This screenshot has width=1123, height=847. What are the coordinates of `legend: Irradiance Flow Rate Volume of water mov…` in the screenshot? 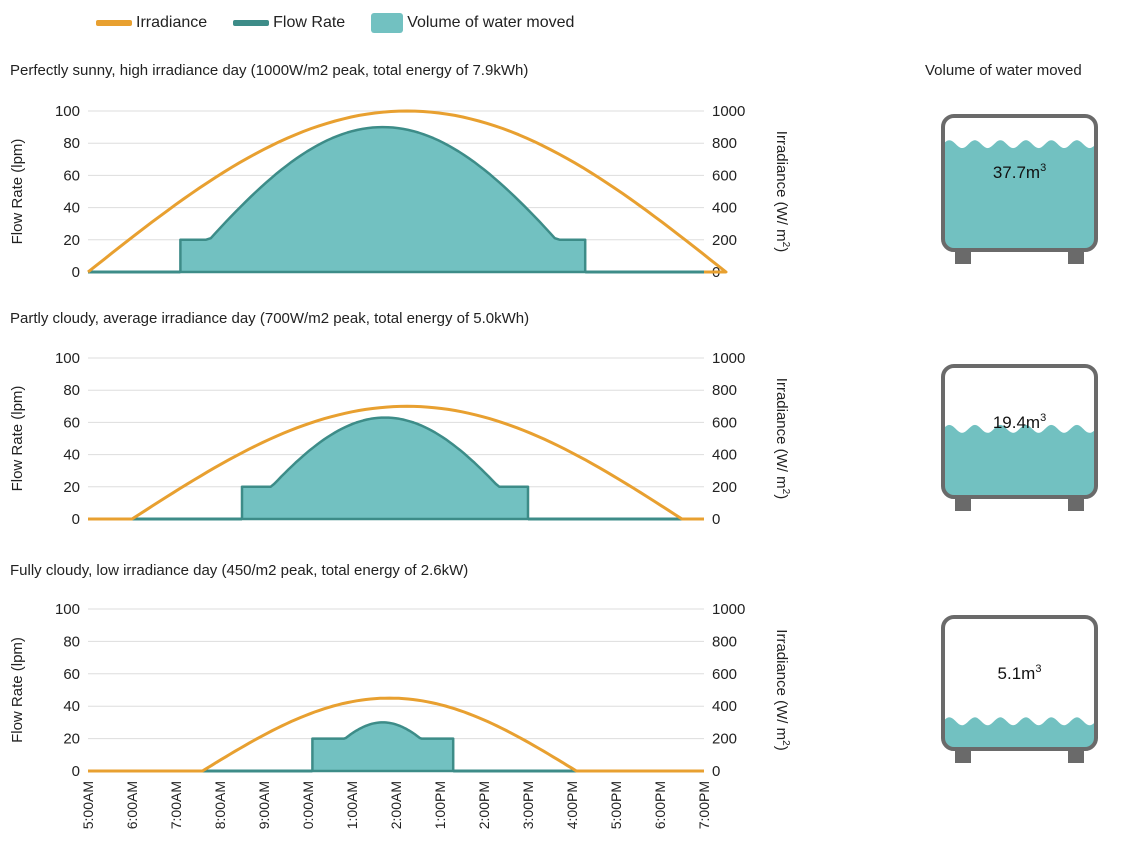 It's located at (348, 23).